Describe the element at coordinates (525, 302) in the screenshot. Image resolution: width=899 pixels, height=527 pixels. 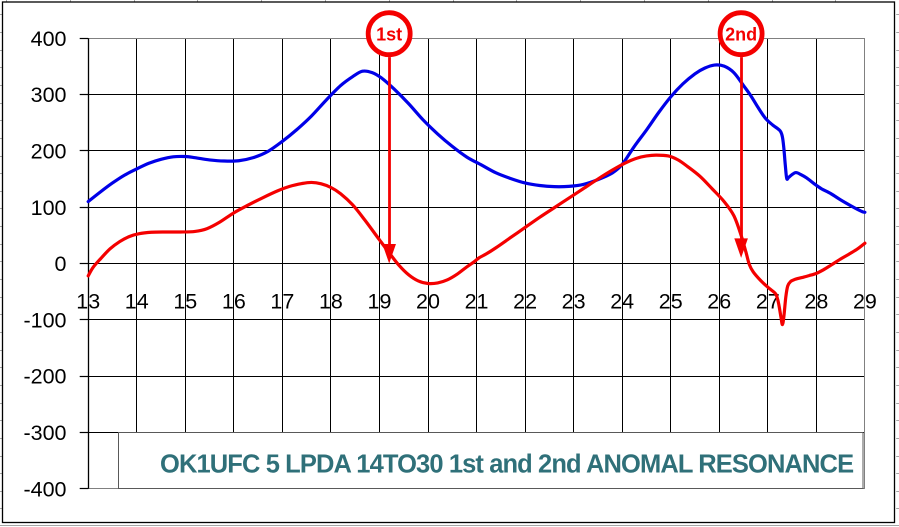
I see `x-tick-label: 22` at that location.